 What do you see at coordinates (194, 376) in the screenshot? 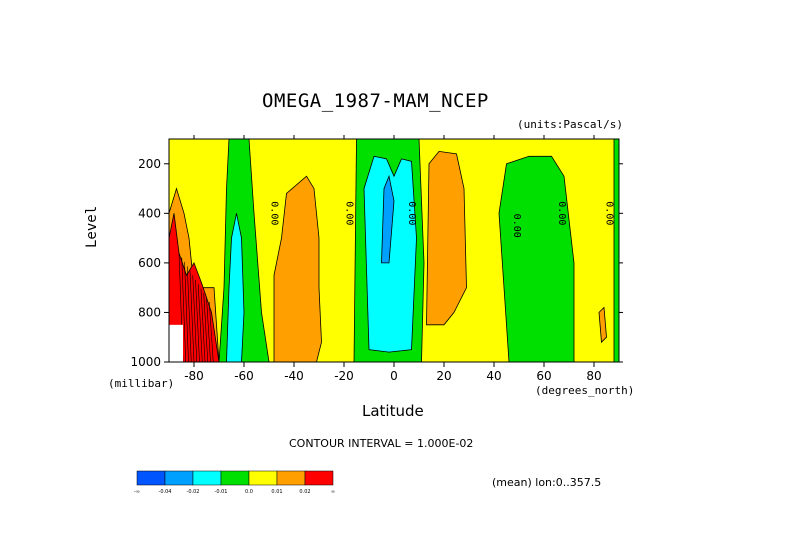
I see `x-tick-label: -80` at bounding box center [194, 376].